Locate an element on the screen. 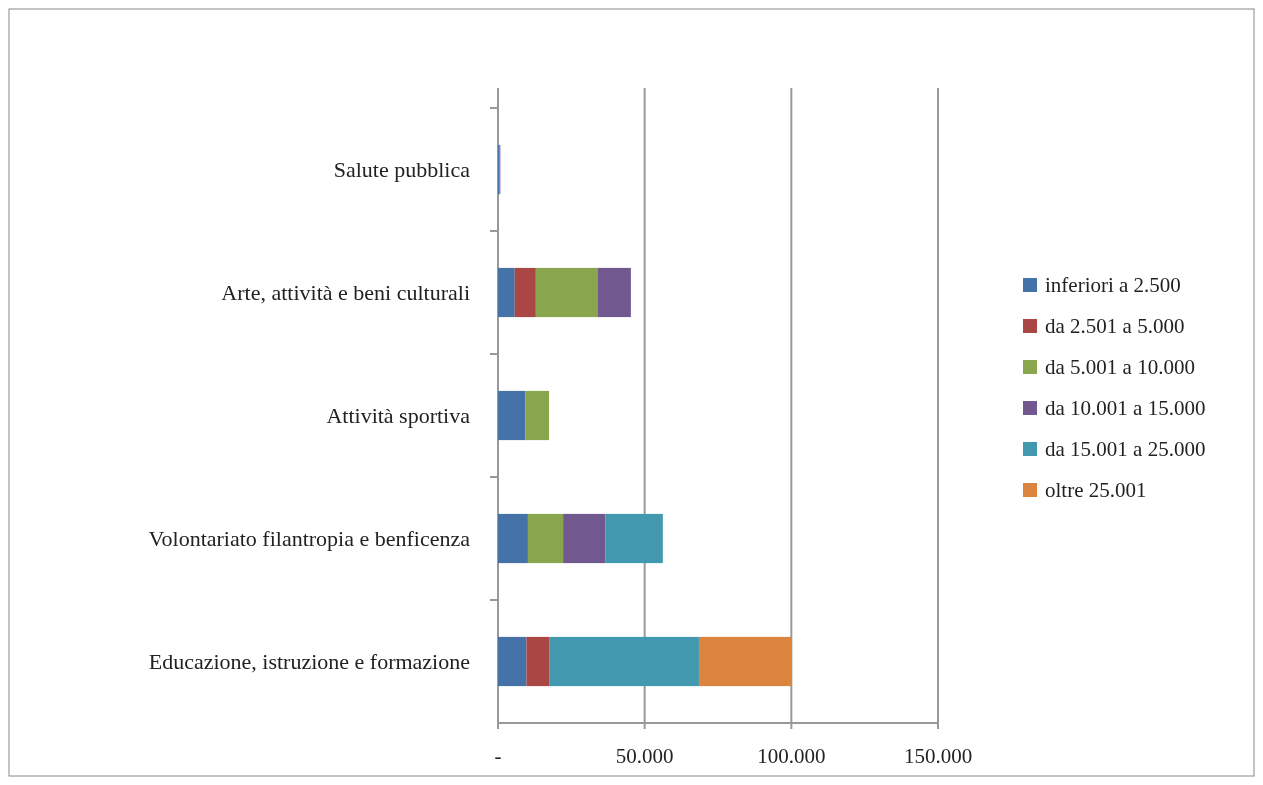  legend-label: oltre 25.001 is located at coordinates (1096, 490).